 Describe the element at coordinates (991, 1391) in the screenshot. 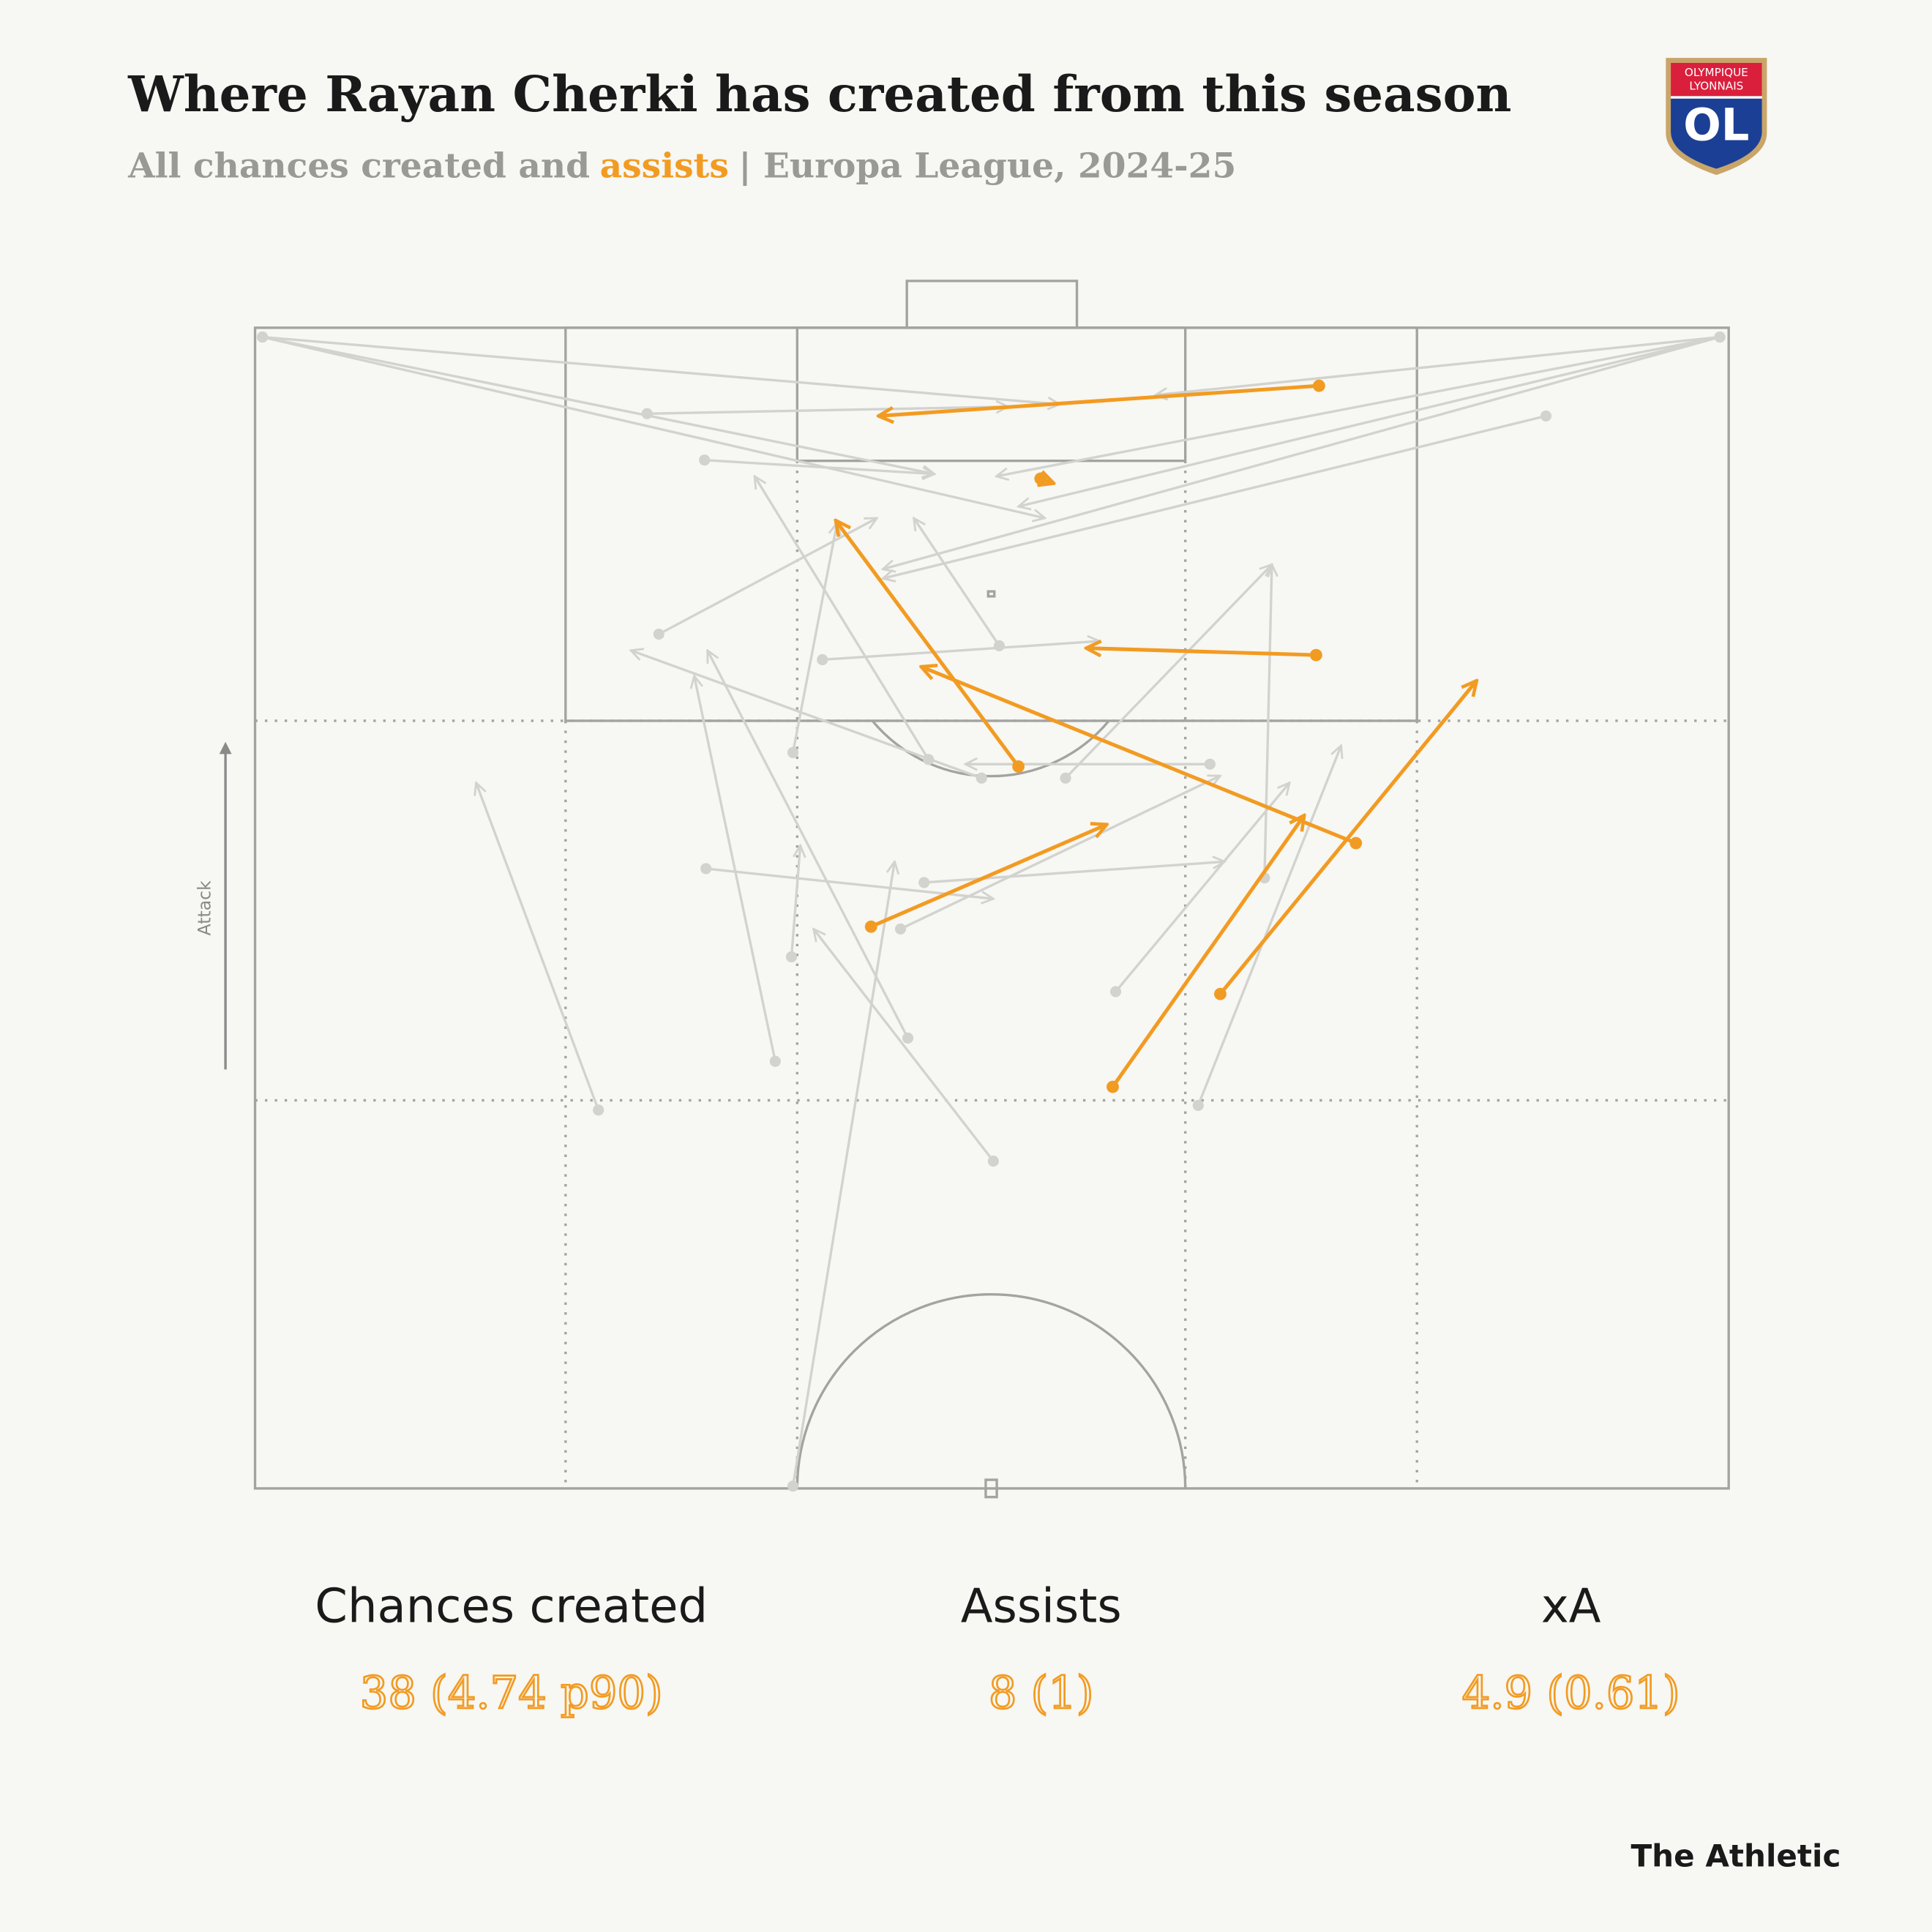

I see `centre-circle` at that location.